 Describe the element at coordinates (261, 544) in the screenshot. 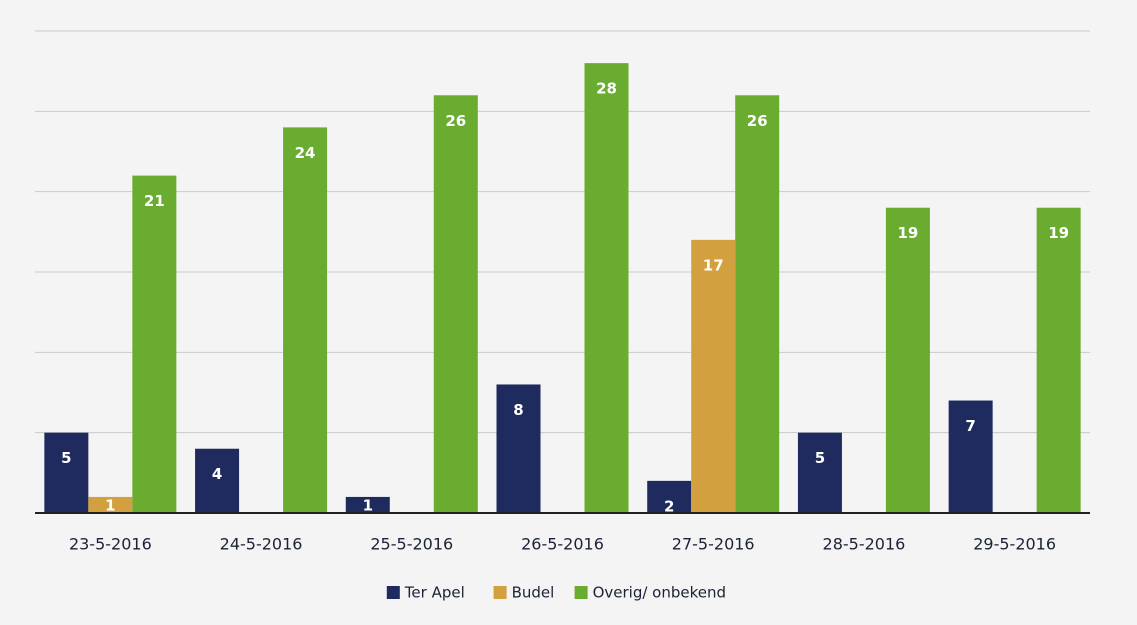

I see `x-tick-label: 24-5-2016` at that location.